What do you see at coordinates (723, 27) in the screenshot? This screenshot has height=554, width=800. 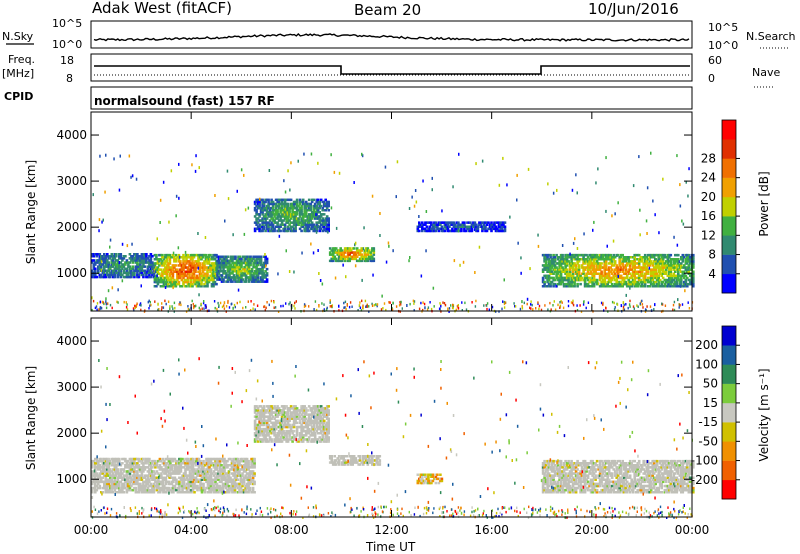 I see `noise-right-tick-top: 10^5` at bounding box center [723, 27].